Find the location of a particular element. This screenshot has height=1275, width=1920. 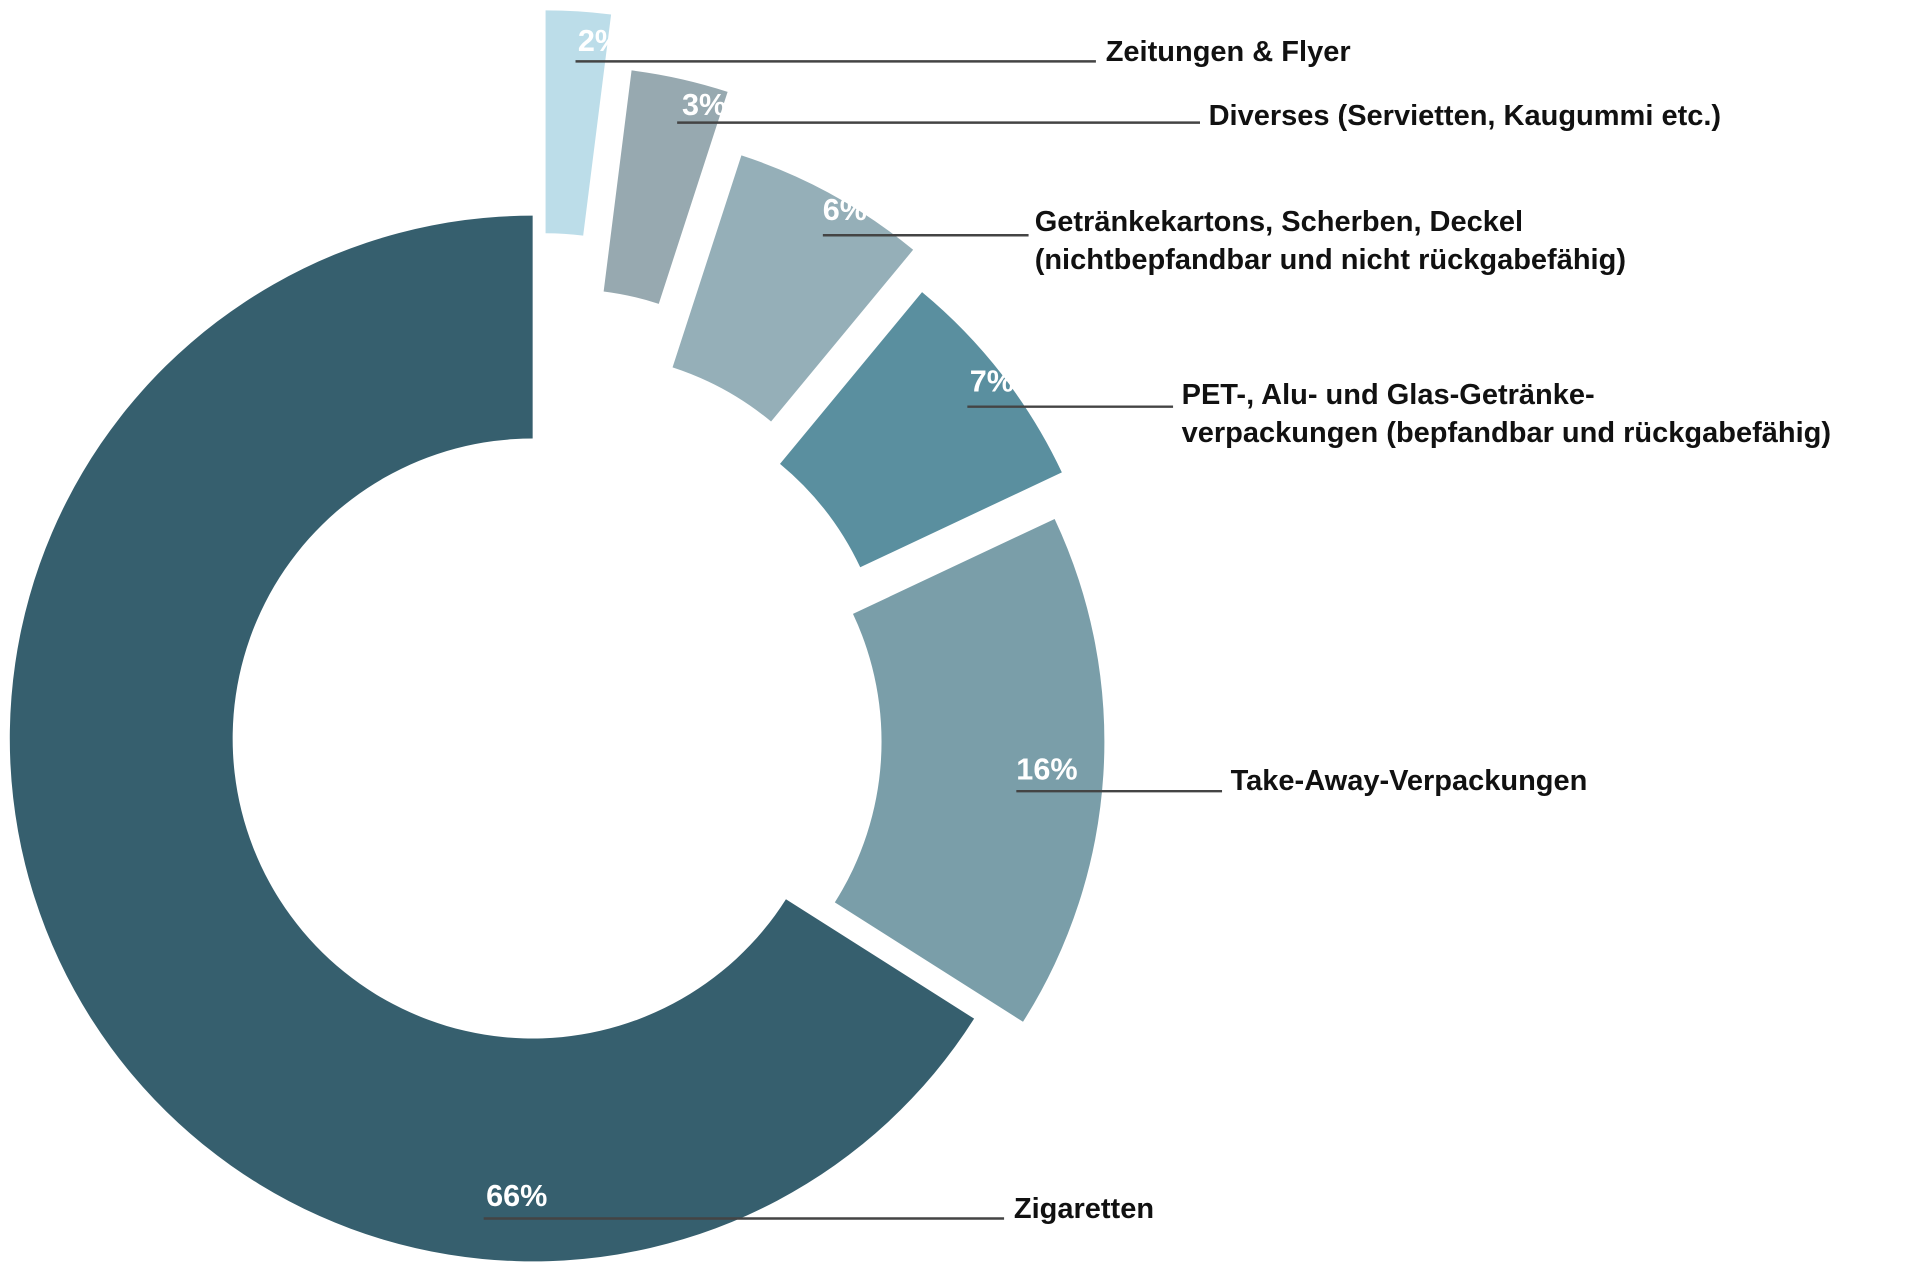

value-label: 2% is located at coordinates (600, 41).